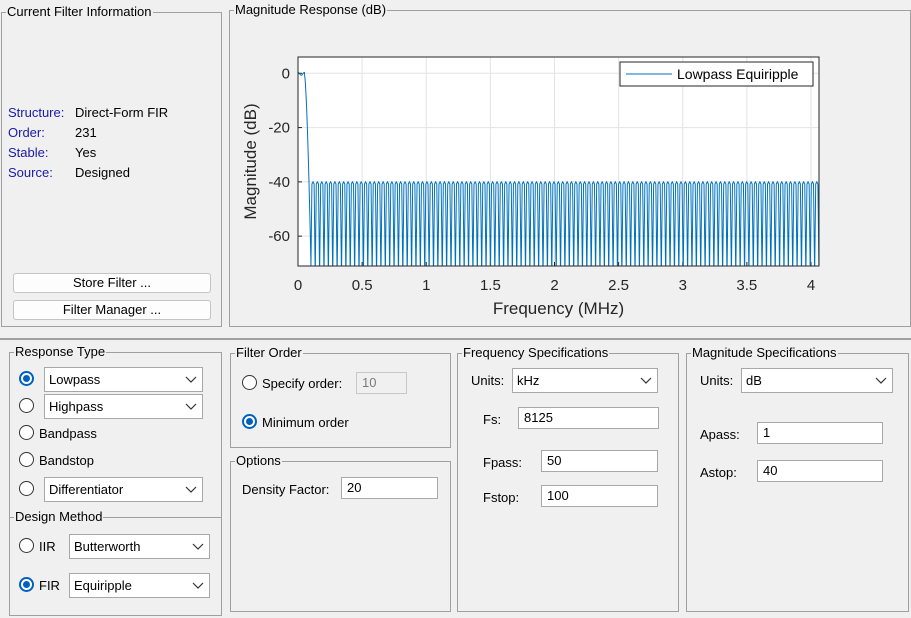  Describe the element at coordinates (754, 380) in the screenshot. I see `mag-units-value: dB` at that location.